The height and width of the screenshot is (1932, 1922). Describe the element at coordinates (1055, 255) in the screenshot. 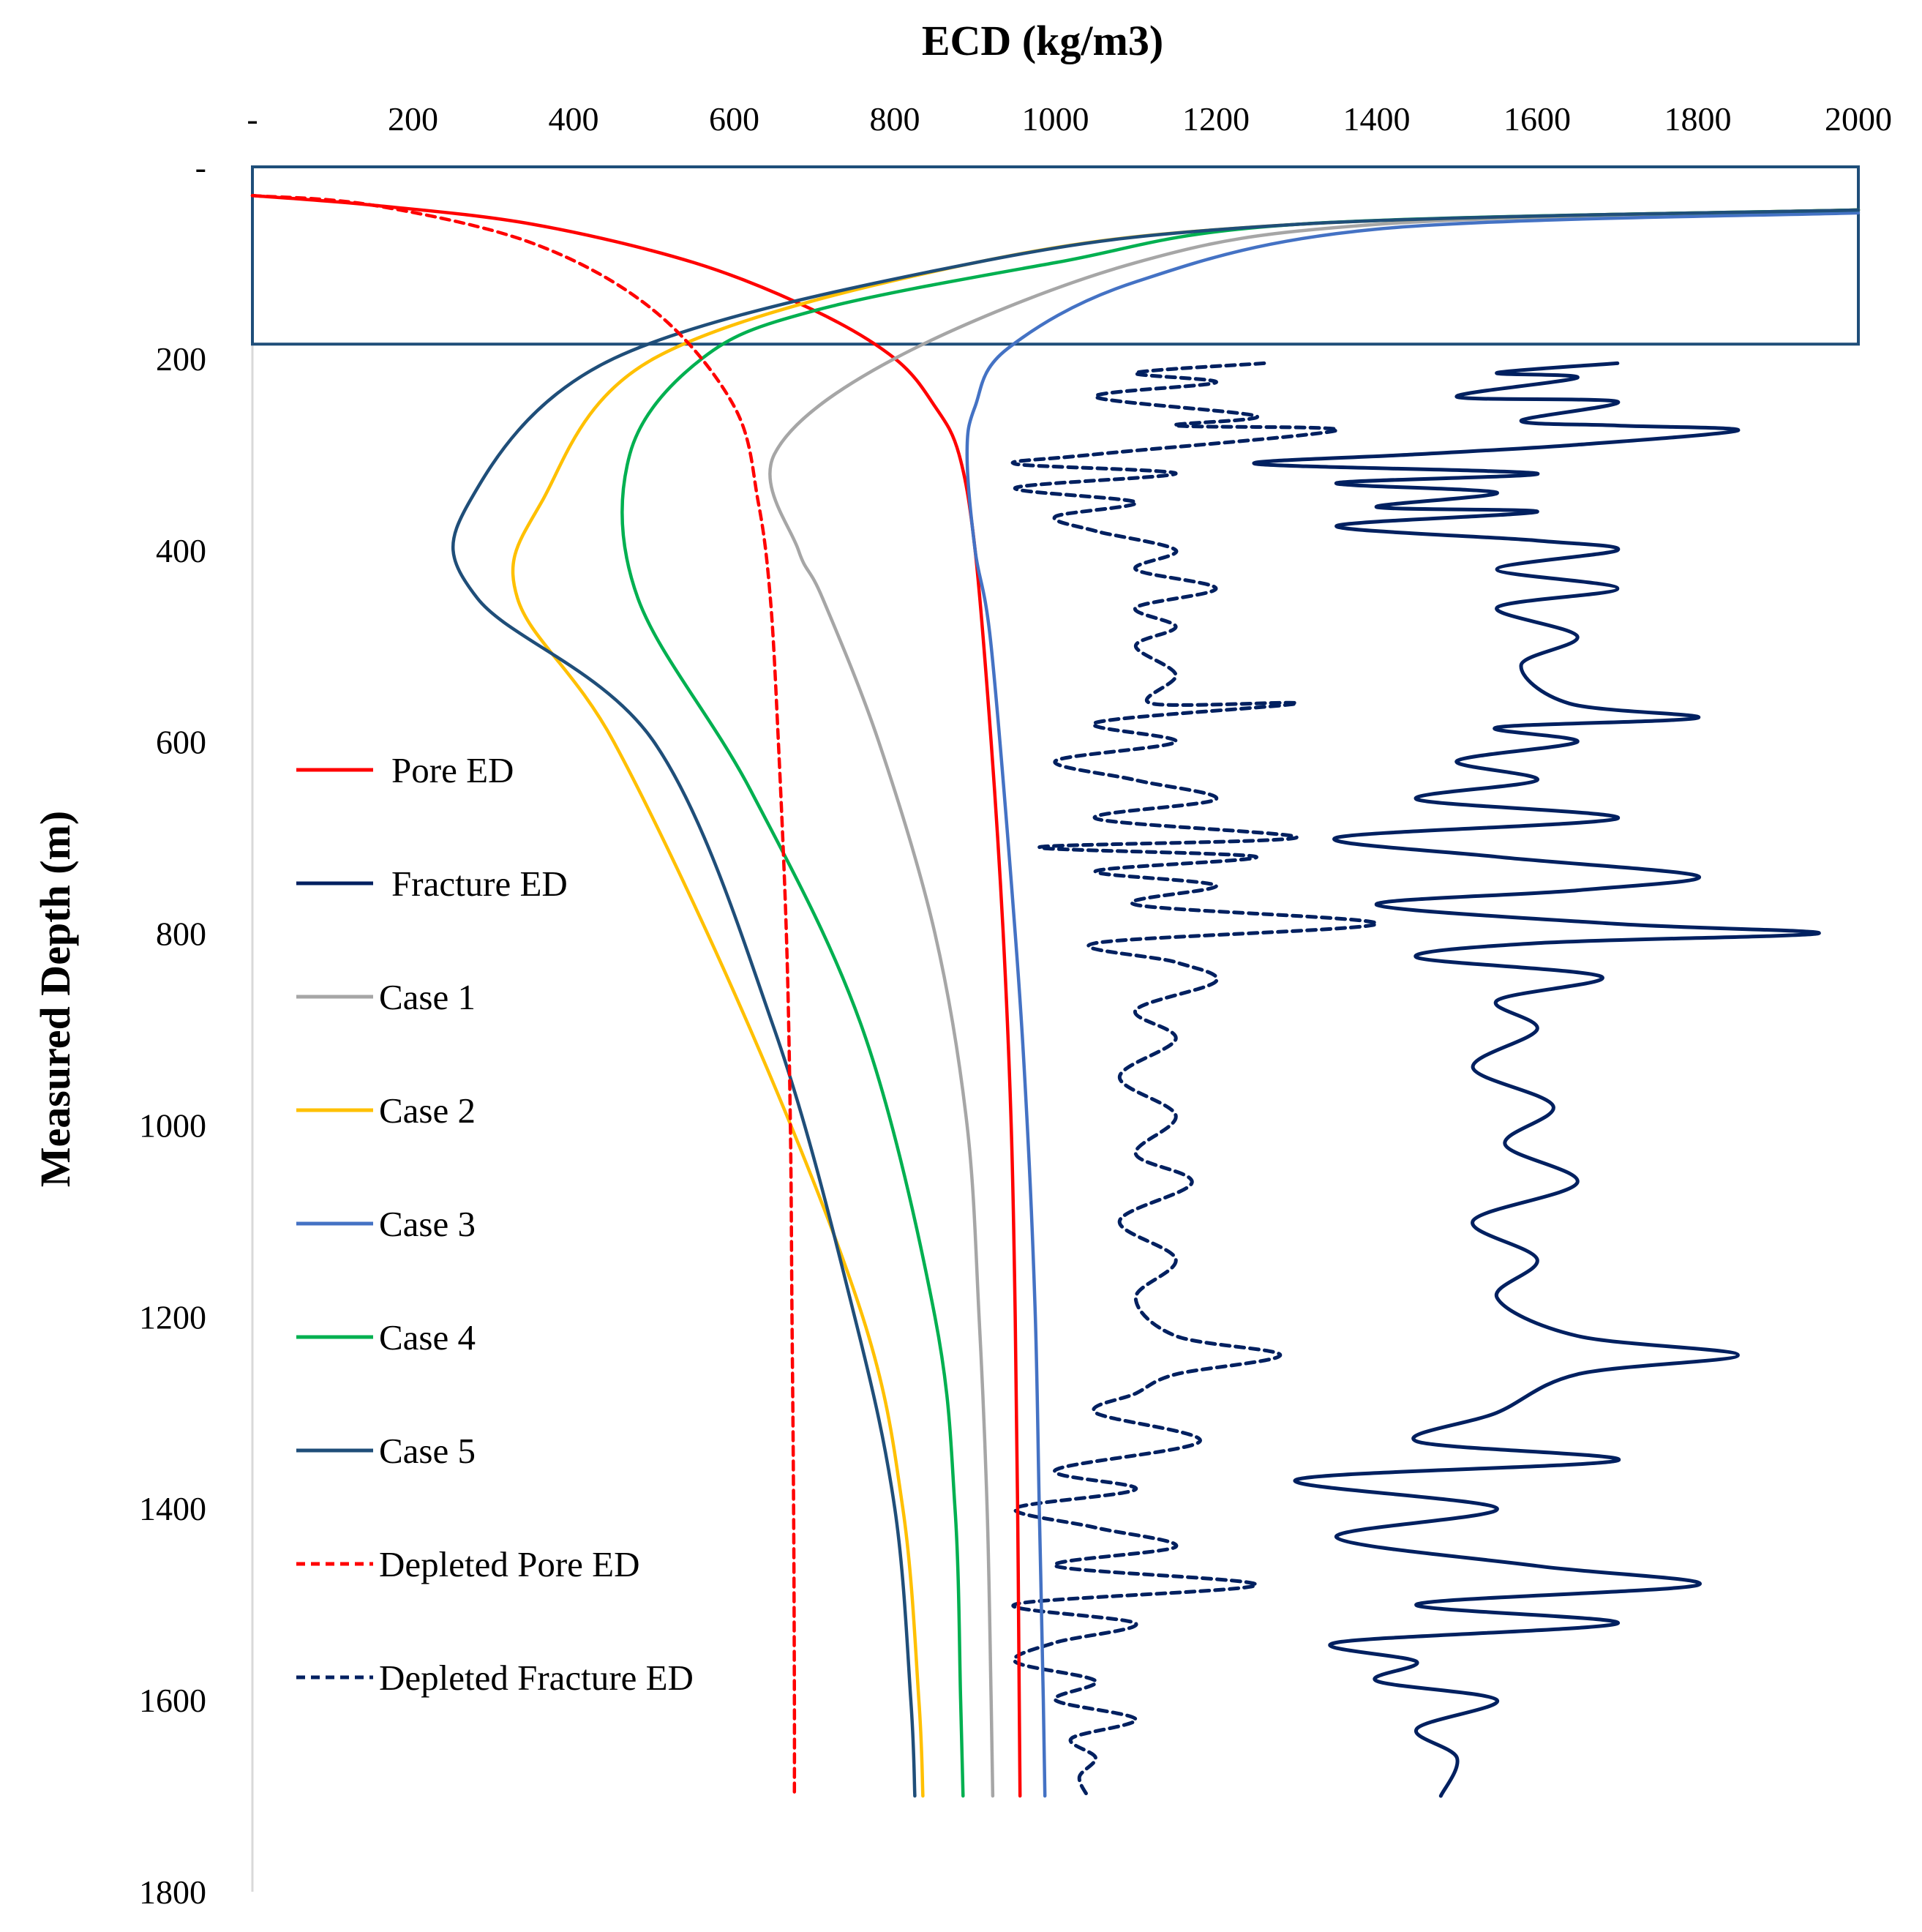

I see `fracture-ed-upper-box` at that location.